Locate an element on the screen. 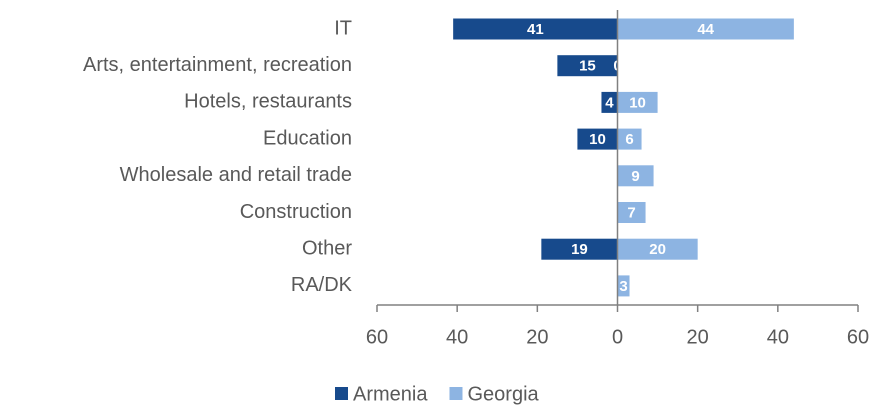 The height and width of the screenshot is (405, 874). data-label: 15 is located at coordinates (587, 66).